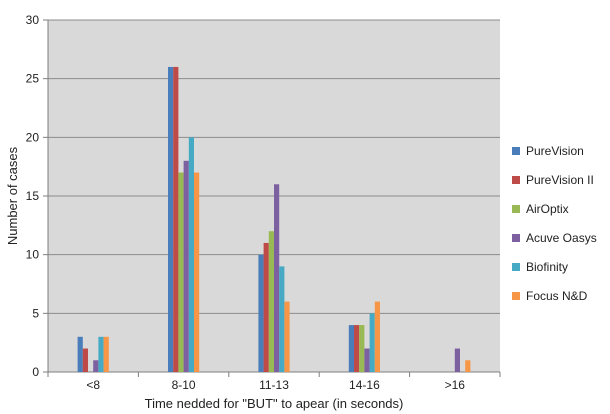  I want to click on legend-label: PureVision II, so click(560, 180).